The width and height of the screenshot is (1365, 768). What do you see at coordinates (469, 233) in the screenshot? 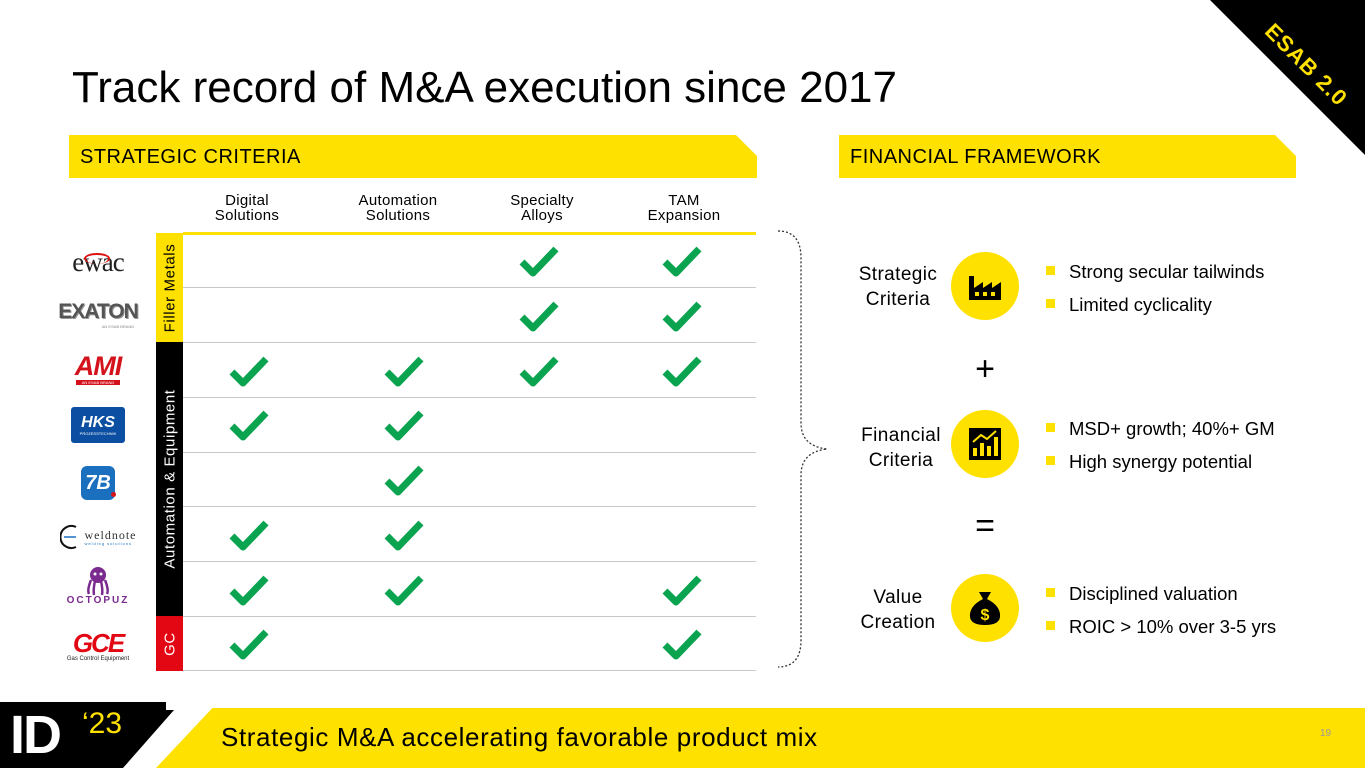
I see `table-top-rule` at bounding box center [469, 233].